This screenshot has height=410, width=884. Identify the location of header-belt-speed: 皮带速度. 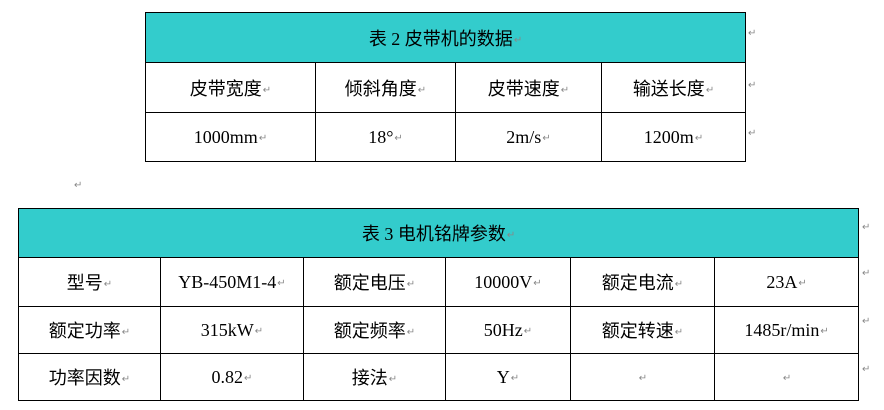
(523, 88).